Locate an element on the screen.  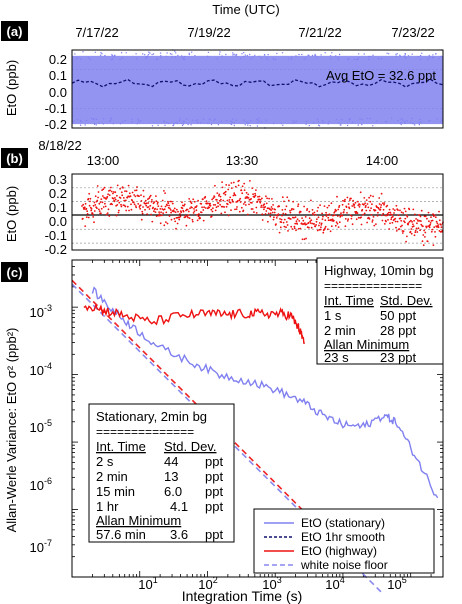
stationary-table-cell: 44 is located at coordinates (171, 461).